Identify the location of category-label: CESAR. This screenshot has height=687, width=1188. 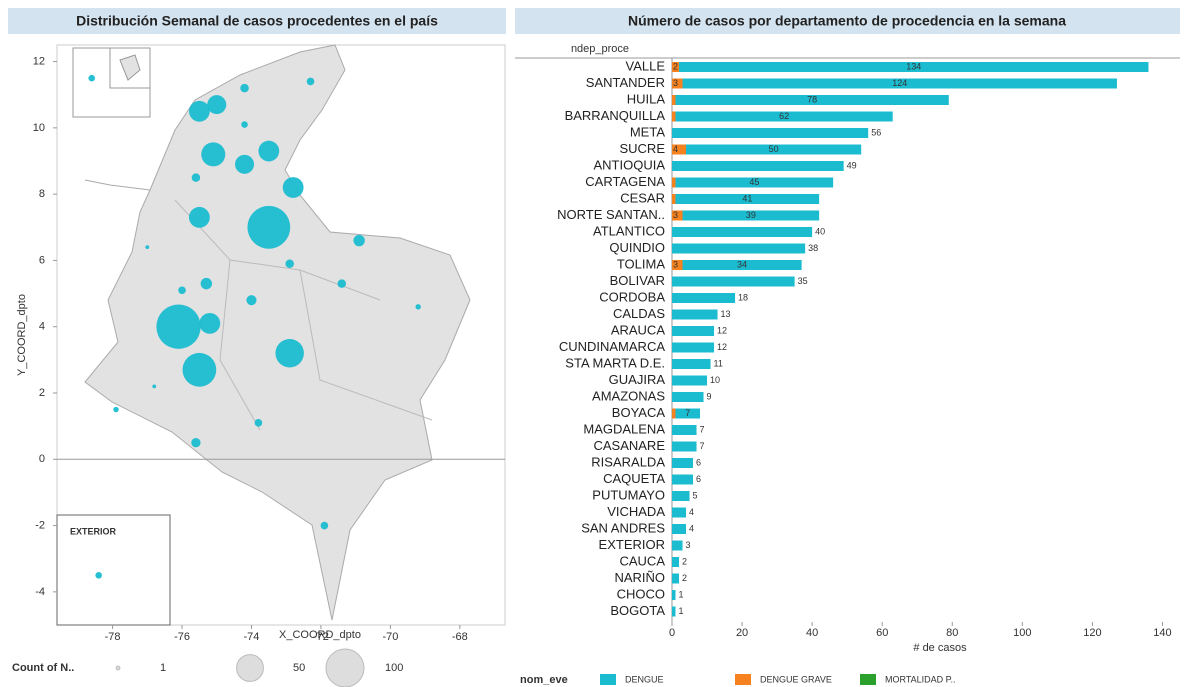
(642, 197).